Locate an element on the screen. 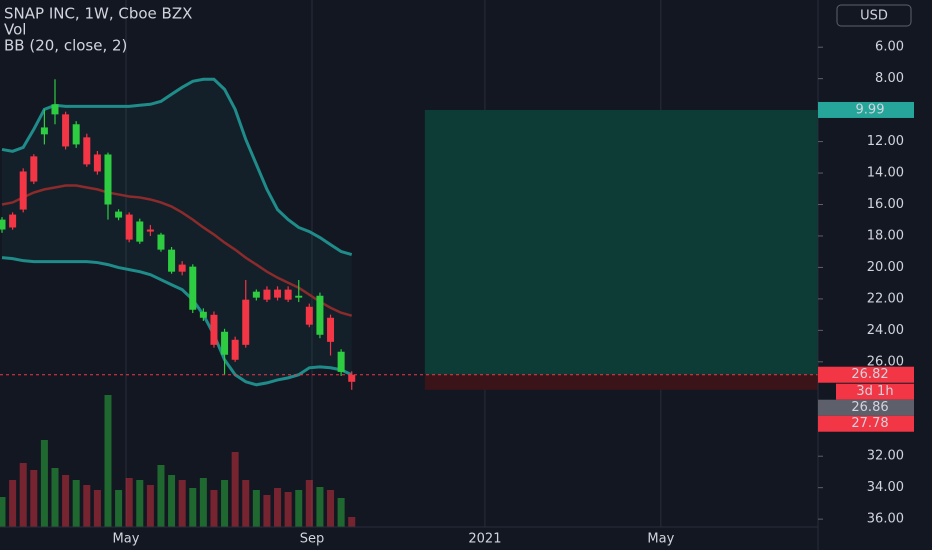  y-tick-label: 22.00 is located at coordinates (885, 298).